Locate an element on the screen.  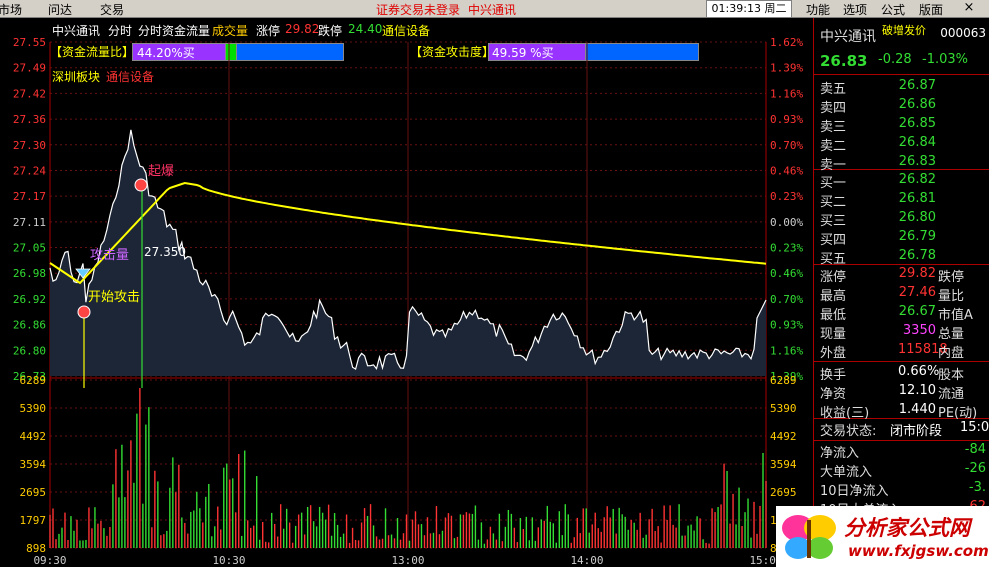
stat2-row: 收益(三) 1.440 PE(动) is located at coordinates (901, 411).